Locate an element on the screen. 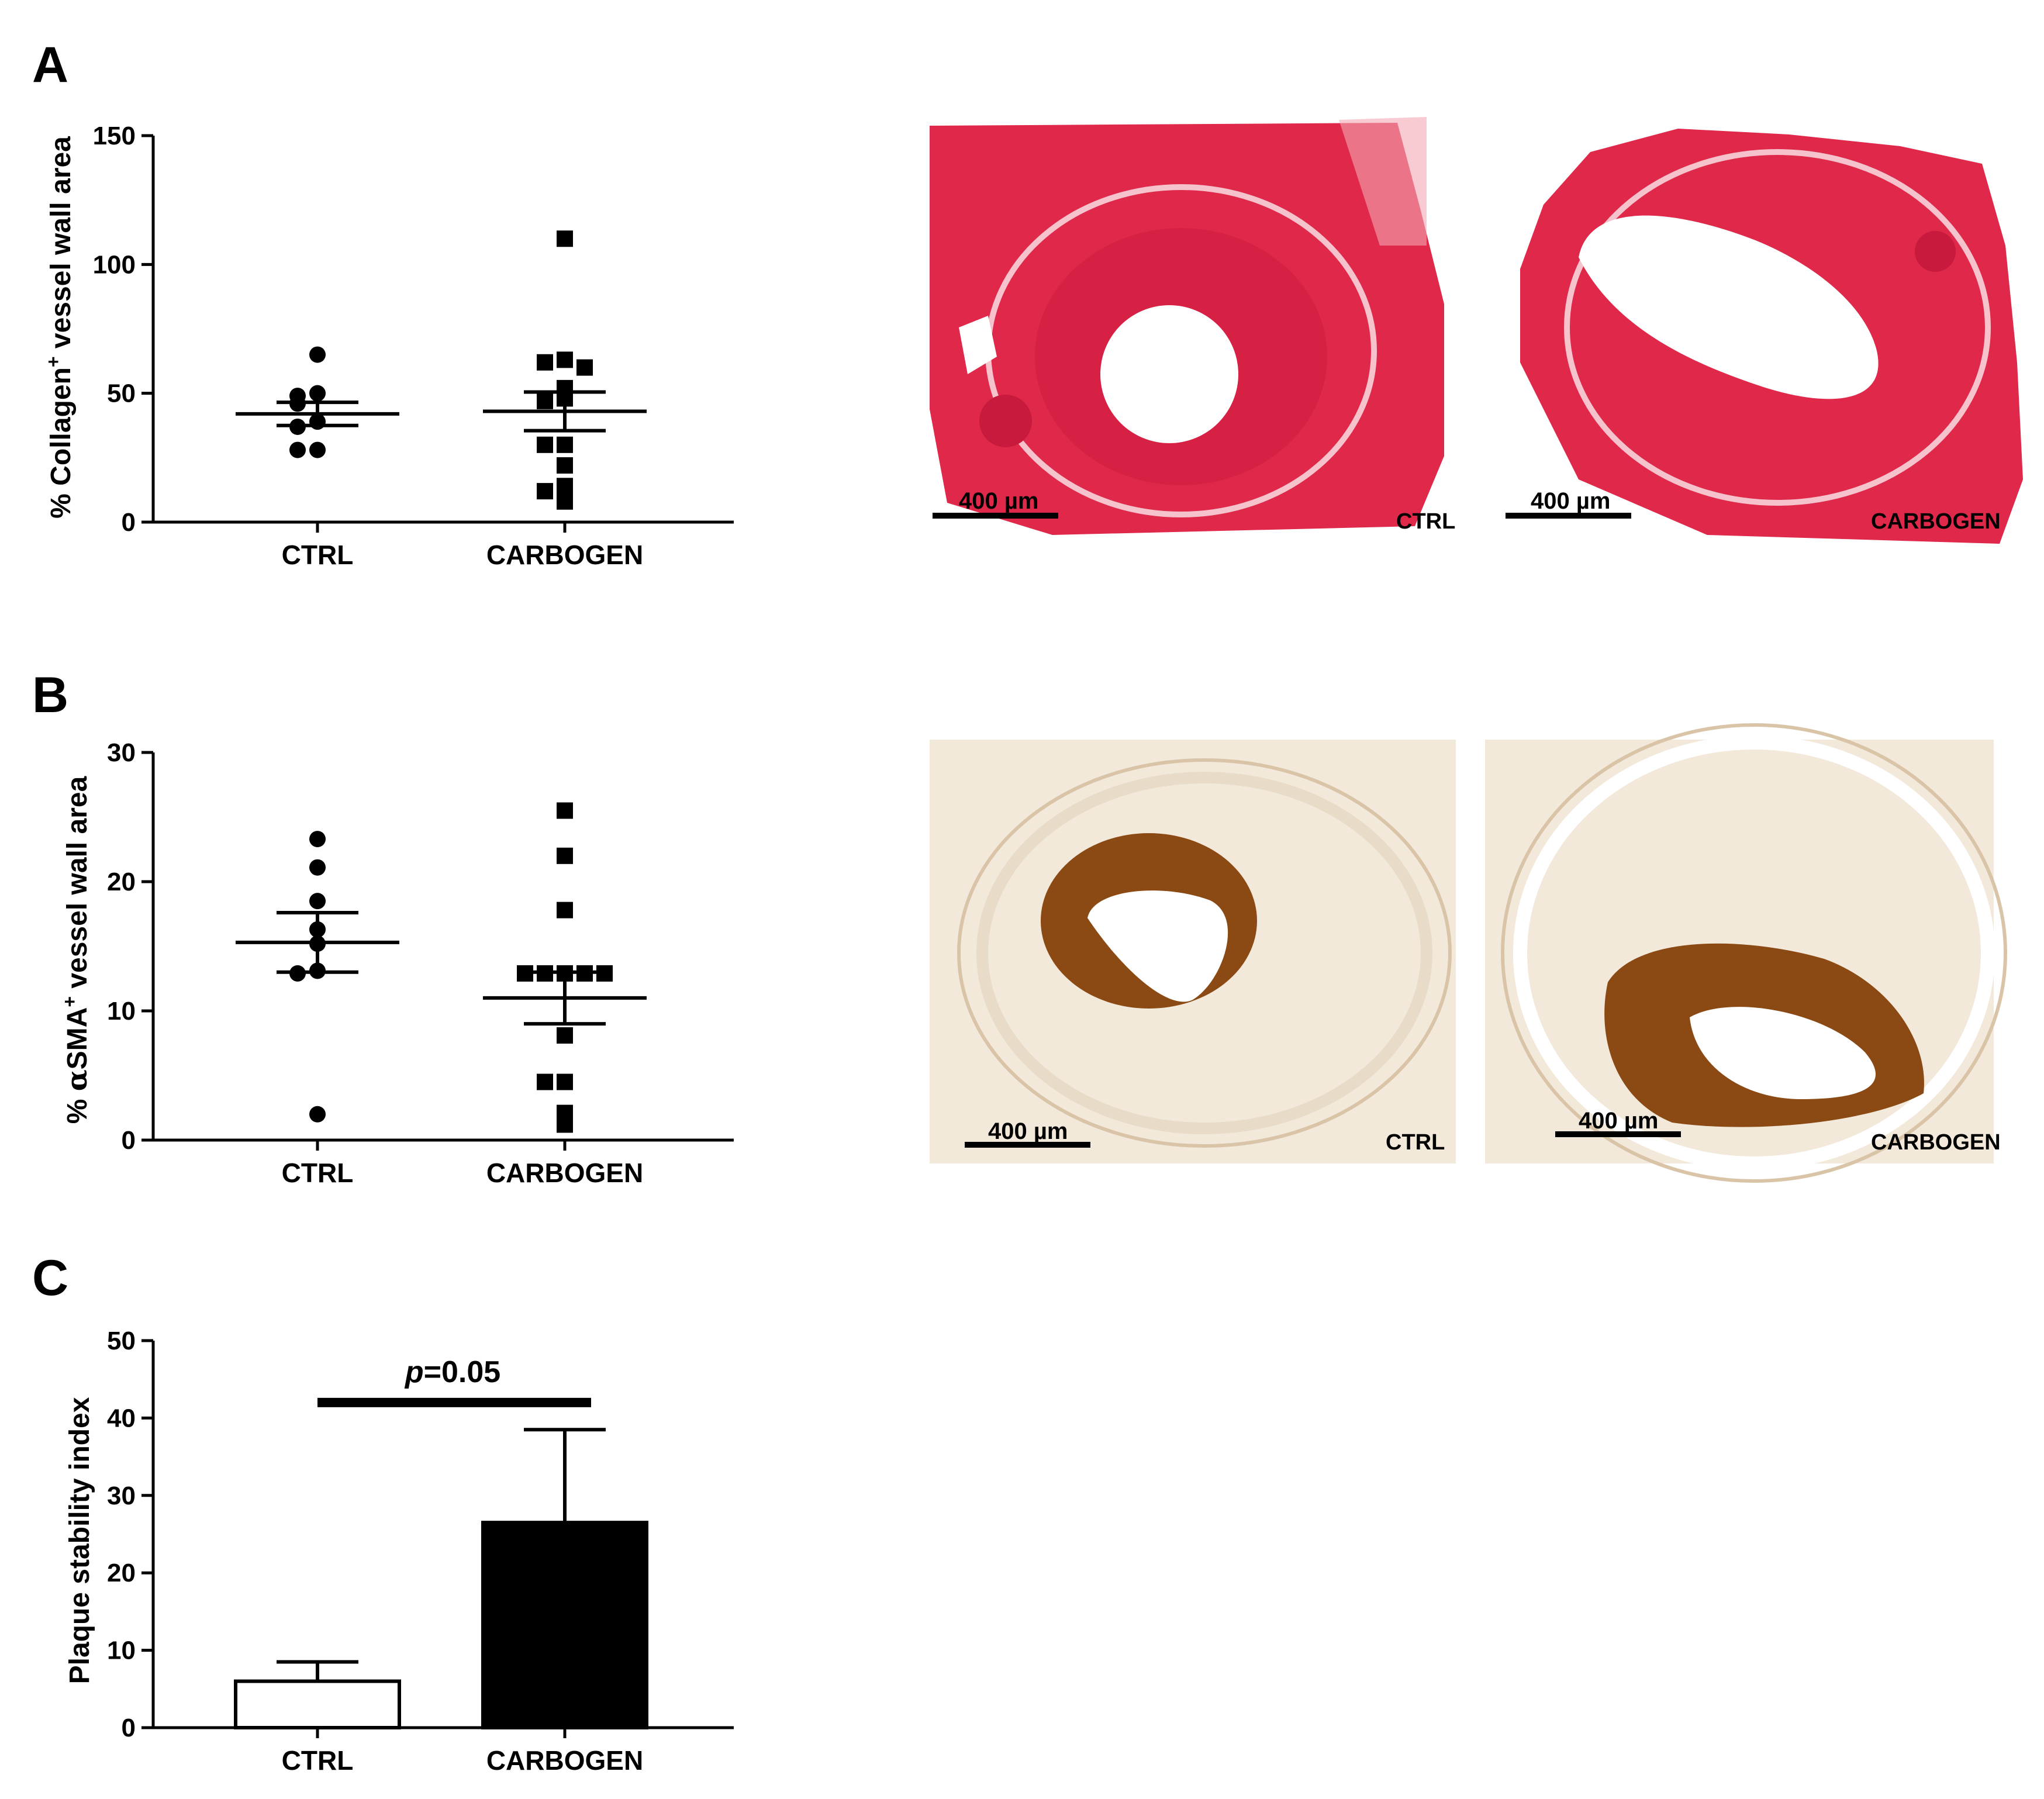 This screenshot has width=2044, height=1799. chart-a-ytick-label: 100 is located at coordinates (114, 264).